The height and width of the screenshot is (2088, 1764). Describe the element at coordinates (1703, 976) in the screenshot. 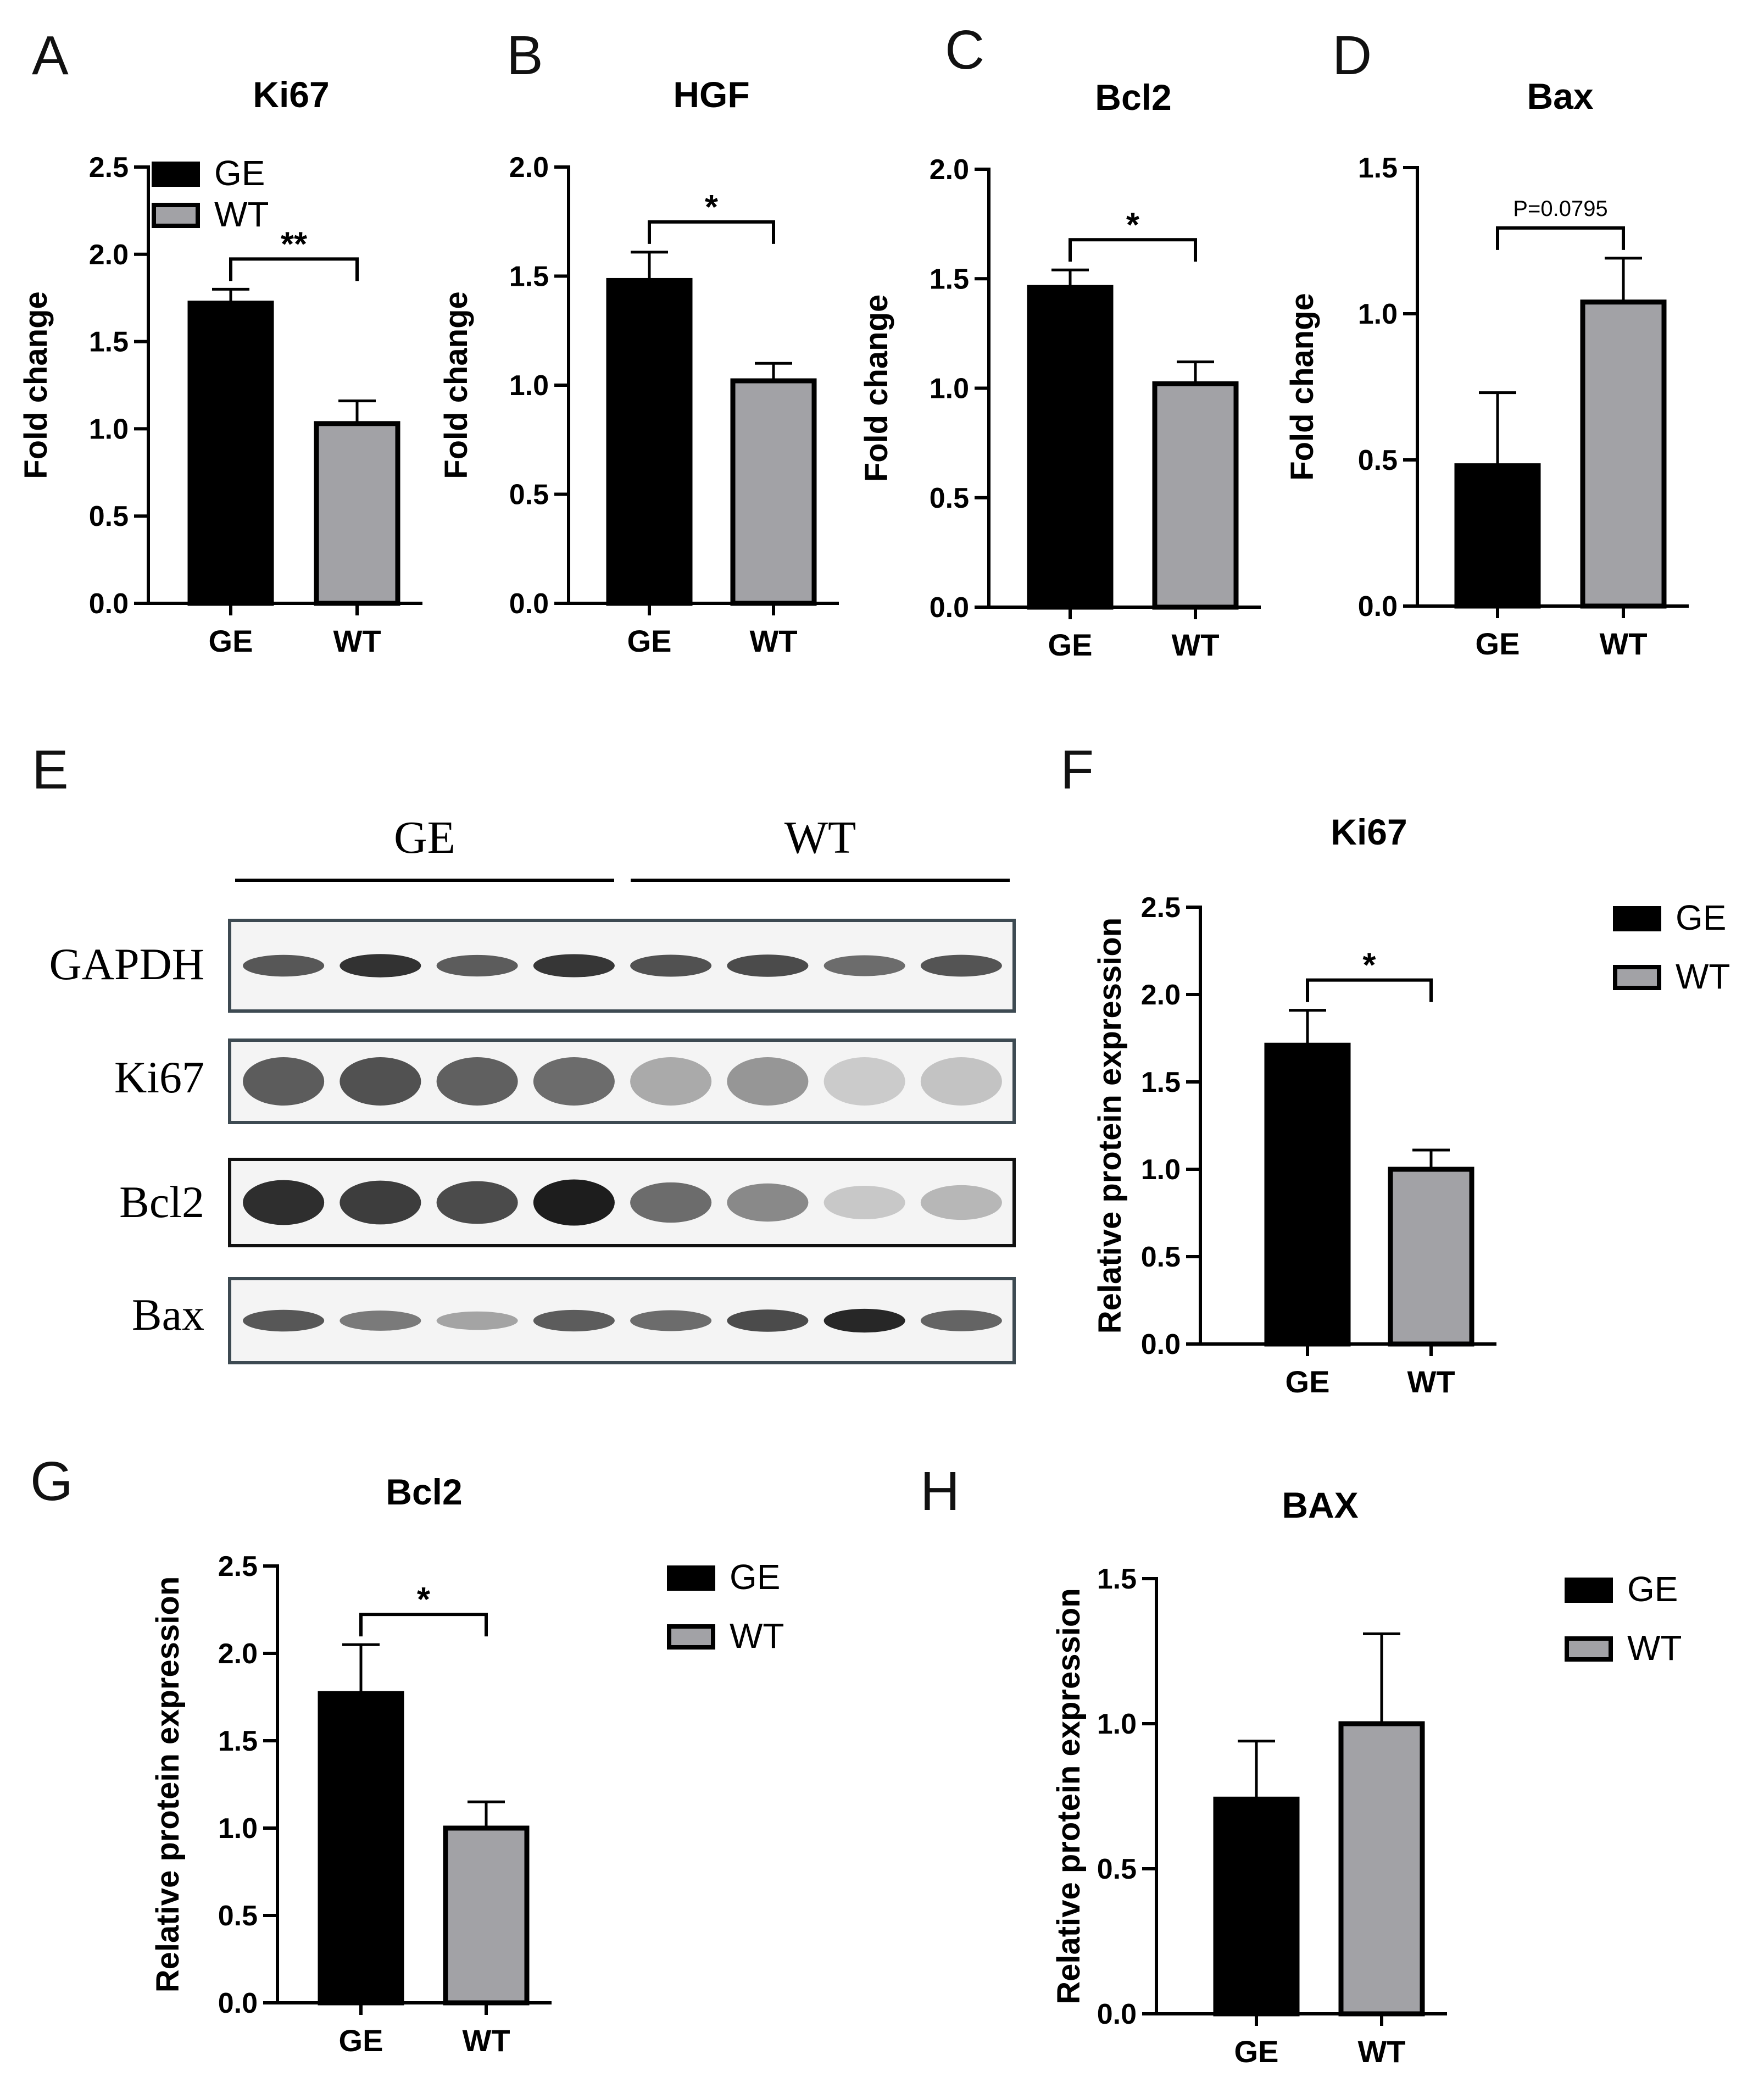

I see `chart-f-legend-label-wt: WT` at that location.